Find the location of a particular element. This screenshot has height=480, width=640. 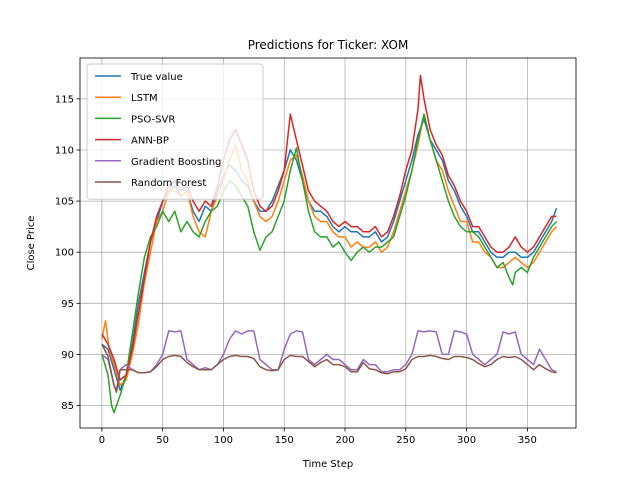

x-tick-label: 0 is located at coordinates (102, 440).